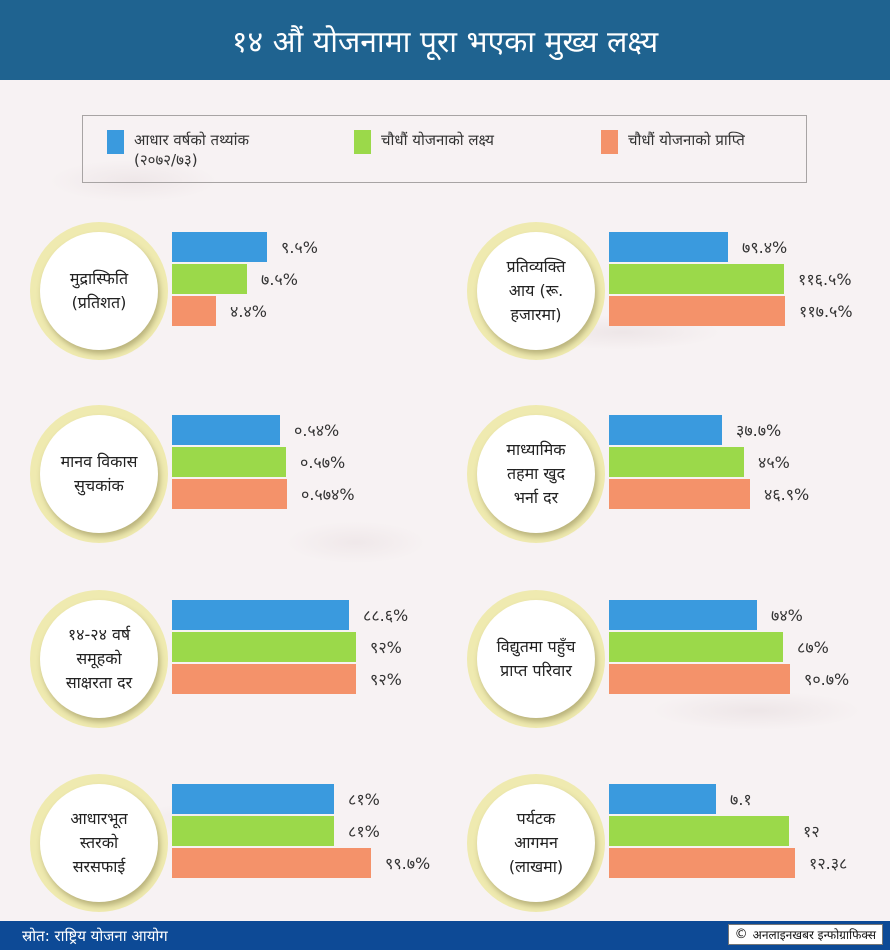 Image resolution: width=890 pixels, height=950 pixels. What do you see at coordinates (814, 935) in the screenshot?
I see `credit-text: अनलाइनखबर इन्फोग्राफिक्स` at bounding box center [814, 935].